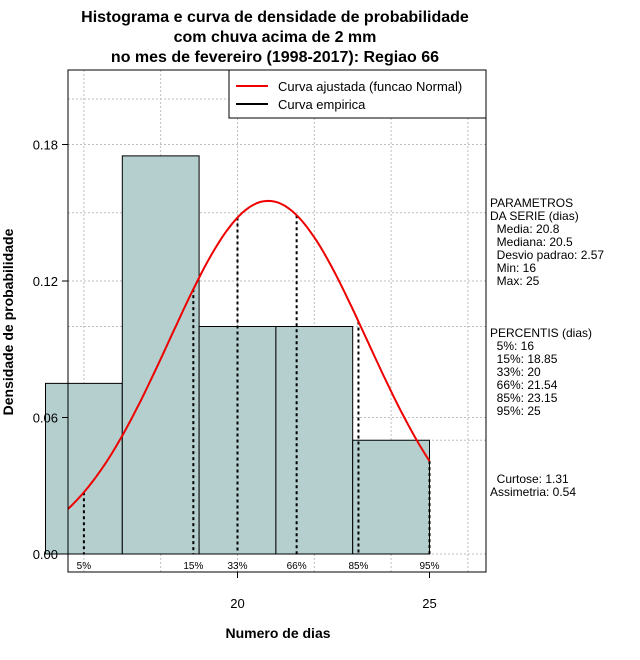 This screenshot has height=660, width=640. What do you see at coordinates (297, 566) in the screenshot?
I see `percentile-label-3: 66%` at bounding box center [297, 566].